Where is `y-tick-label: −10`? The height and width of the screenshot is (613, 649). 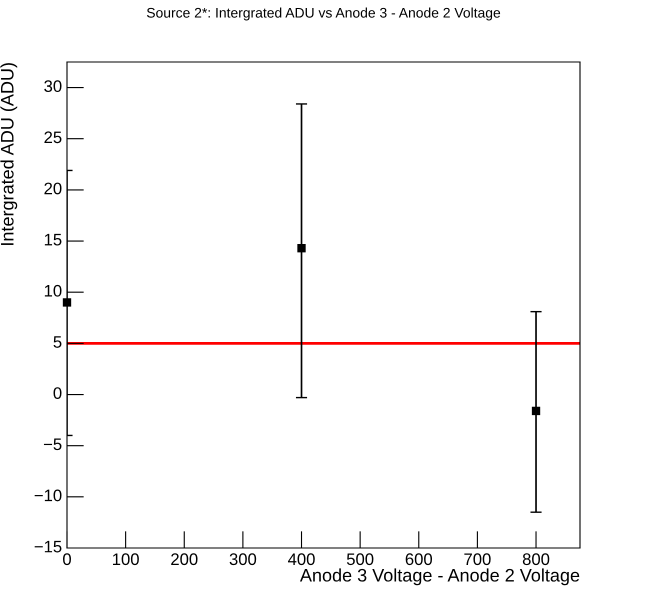 y-tick-label: −10 is located at coordinates (48, 496).